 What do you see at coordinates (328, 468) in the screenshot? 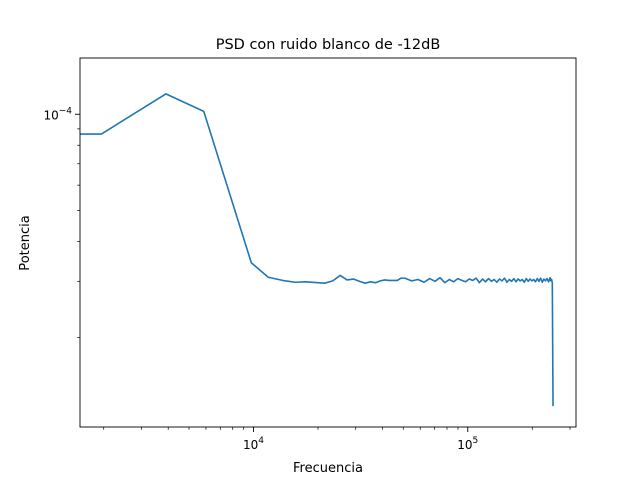
I see `x-axis-label: Frecuencia` at bounding box center [328, 468].